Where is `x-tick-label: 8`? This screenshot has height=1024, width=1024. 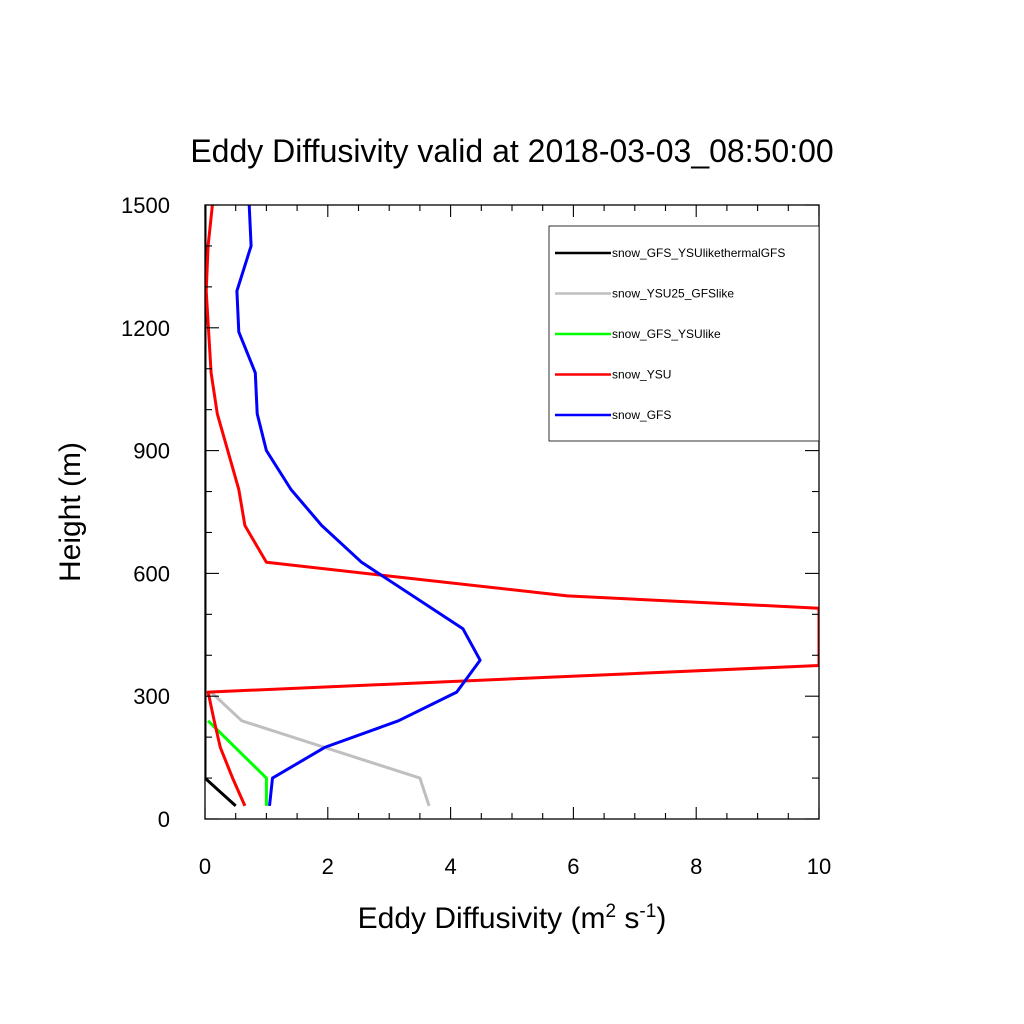 x-tick-label: 8 is located at coordinates (696, 866).